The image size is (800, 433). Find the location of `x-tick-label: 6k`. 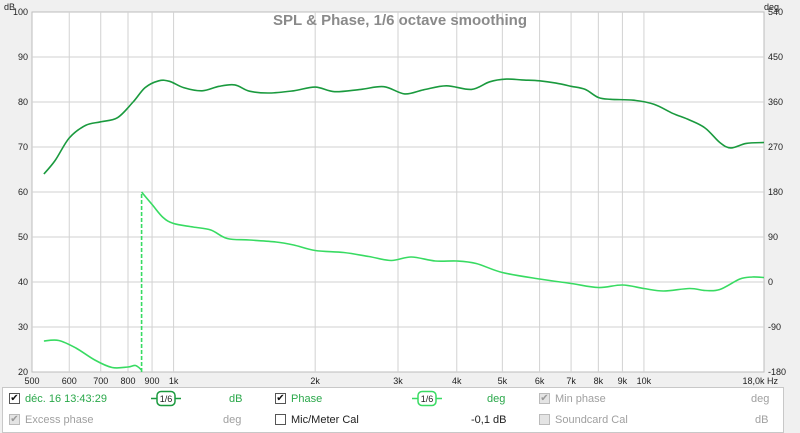

x-tick-label: 6k is located at coordinates (540, 381).